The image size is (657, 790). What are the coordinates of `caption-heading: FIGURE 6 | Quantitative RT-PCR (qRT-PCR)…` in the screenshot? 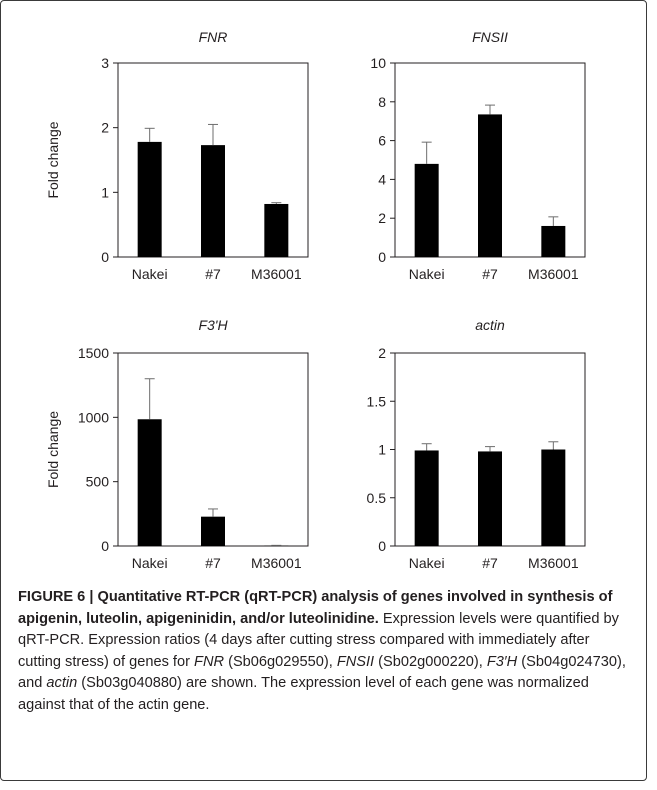 It's located at (315, 608).